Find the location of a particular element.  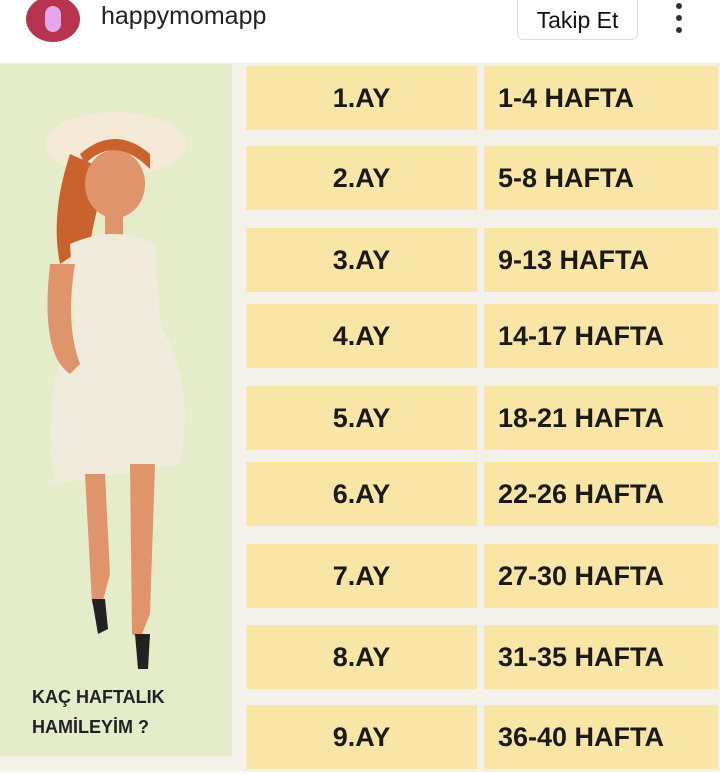

post-header: happymomapp Takip Et is located at coordinates (360, 30).